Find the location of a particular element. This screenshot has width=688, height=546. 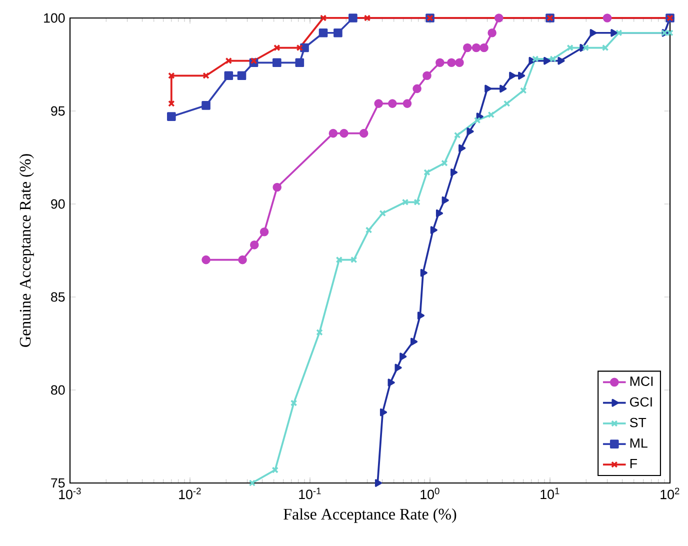

legend-label: GCI is located at coordinates (641, 402).